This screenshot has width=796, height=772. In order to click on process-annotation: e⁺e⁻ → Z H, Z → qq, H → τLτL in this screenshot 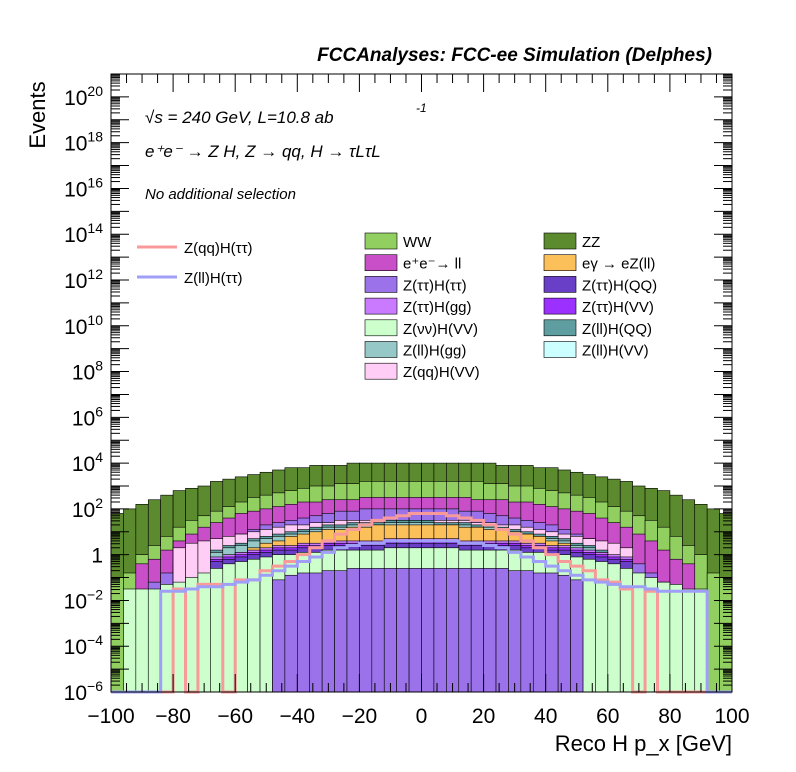, I will do `click(263, 151)`.